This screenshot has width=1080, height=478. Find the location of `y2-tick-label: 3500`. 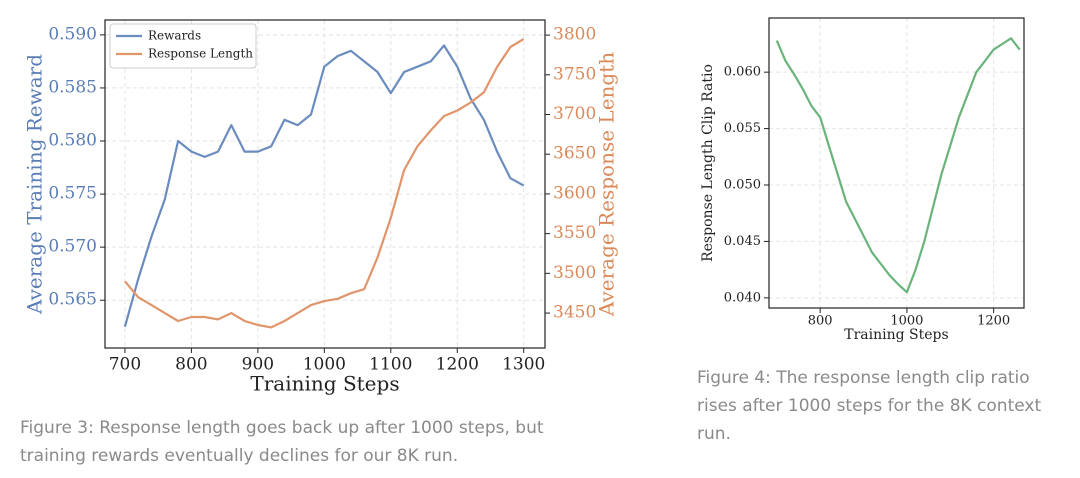

y2-tick-label: 3500 is located at coordinates (574, 273).